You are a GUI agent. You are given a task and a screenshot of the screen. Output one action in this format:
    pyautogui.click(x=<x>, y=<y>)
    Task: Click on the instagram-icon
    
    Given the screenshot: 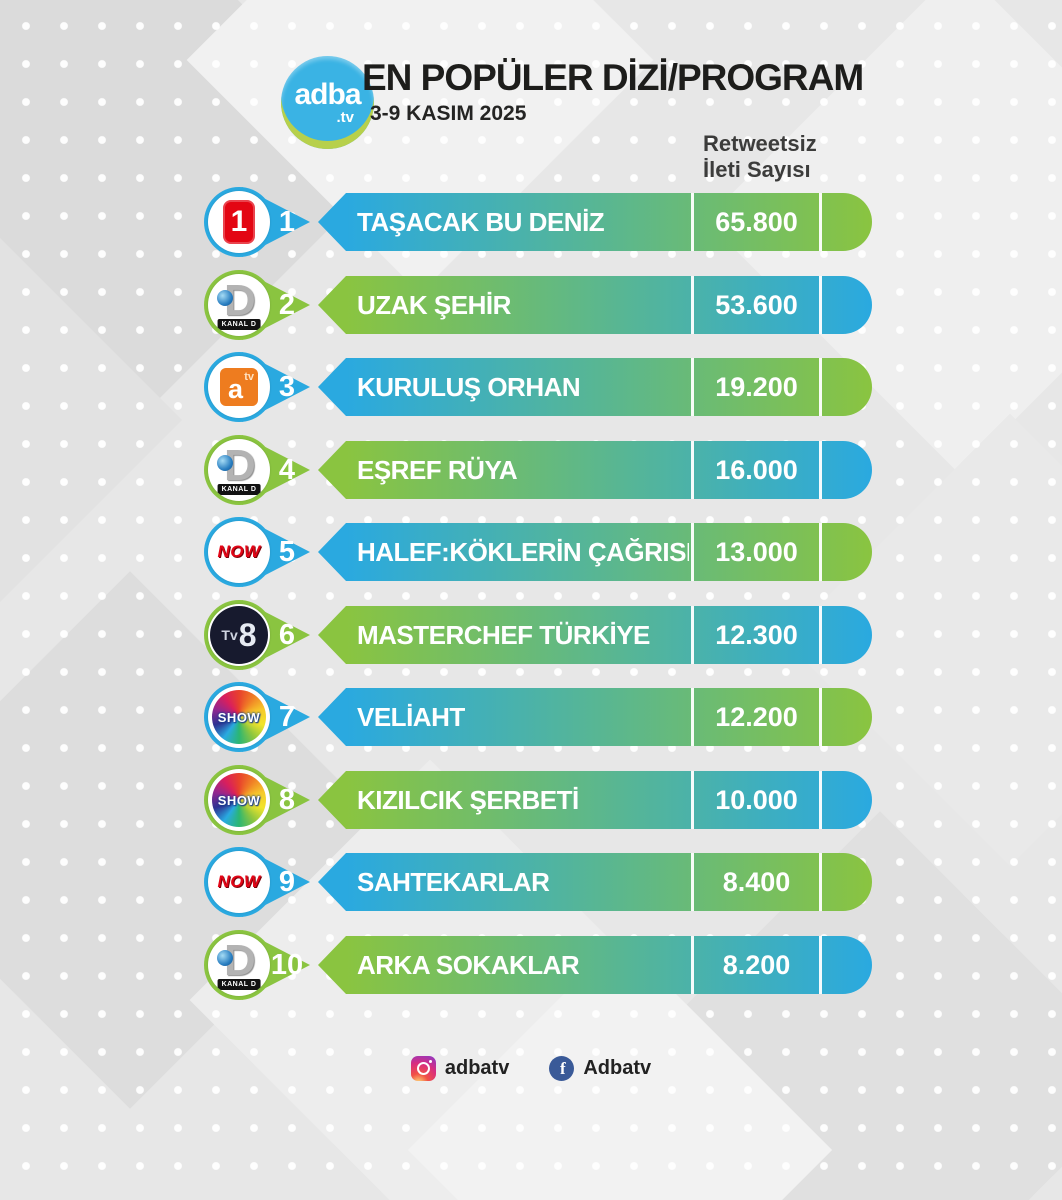 What is the action you would take?
    pyautogui.click(x=423, y=1068)
    